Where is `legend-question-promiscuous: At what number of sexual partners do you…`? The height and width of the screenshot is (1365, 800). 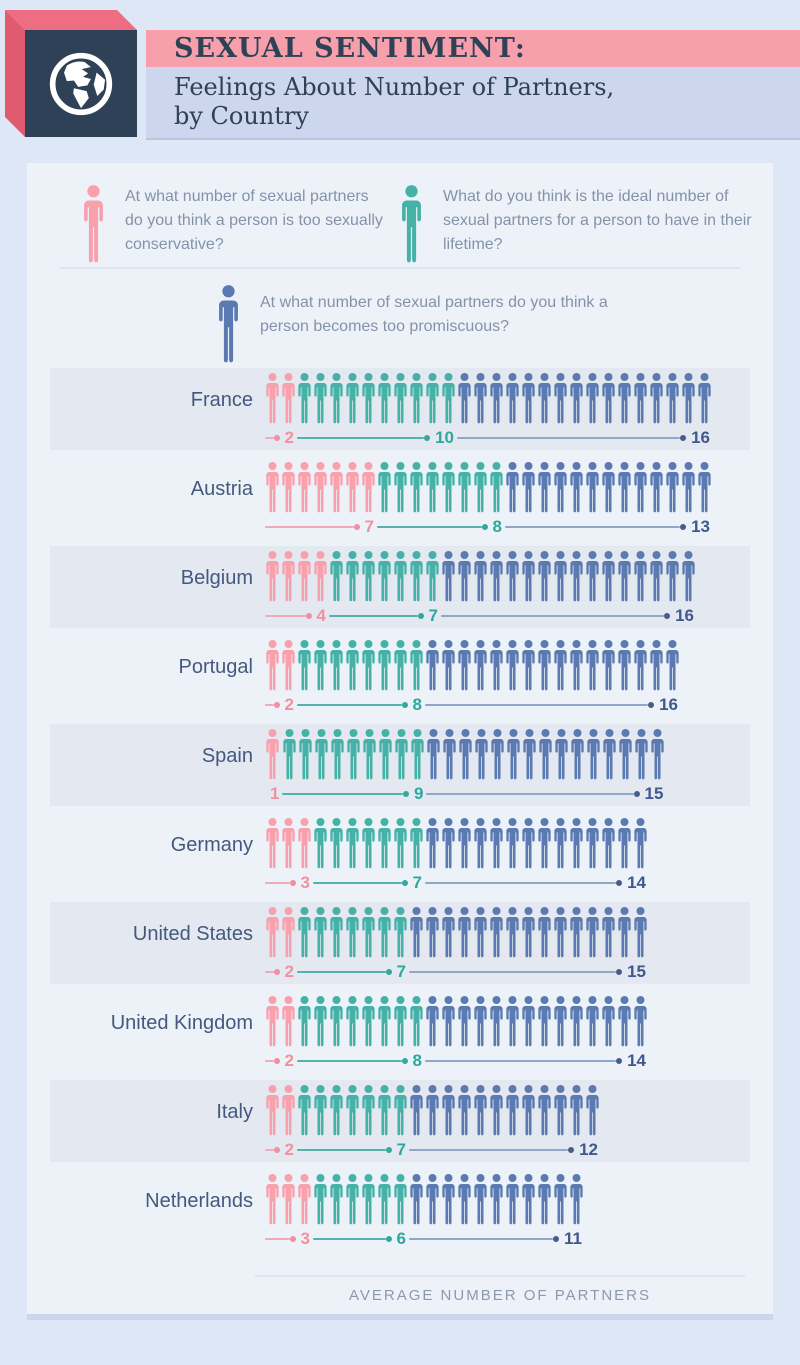
legend-question-promiscuous: At what number of sexual partners do you… is located at coordinates (434, 314).